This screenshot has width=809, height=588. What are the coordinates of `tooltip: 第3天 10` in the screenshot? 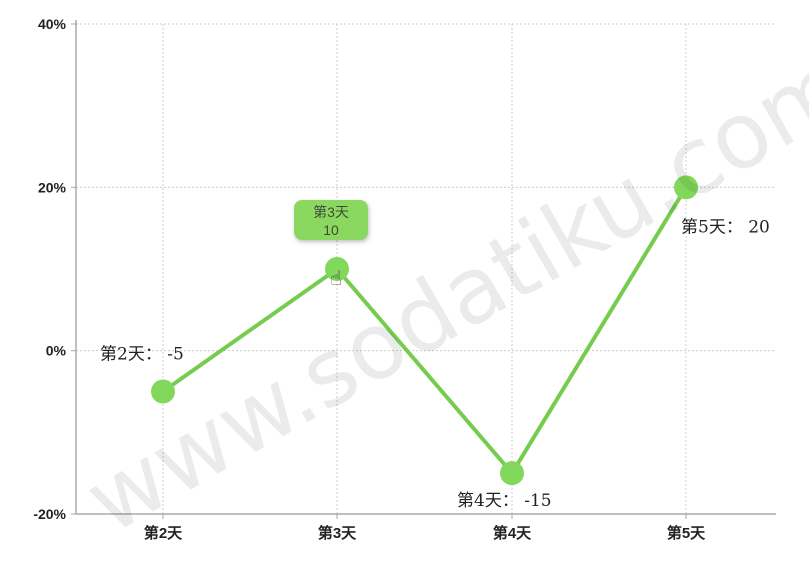 It's located at (331, 220).